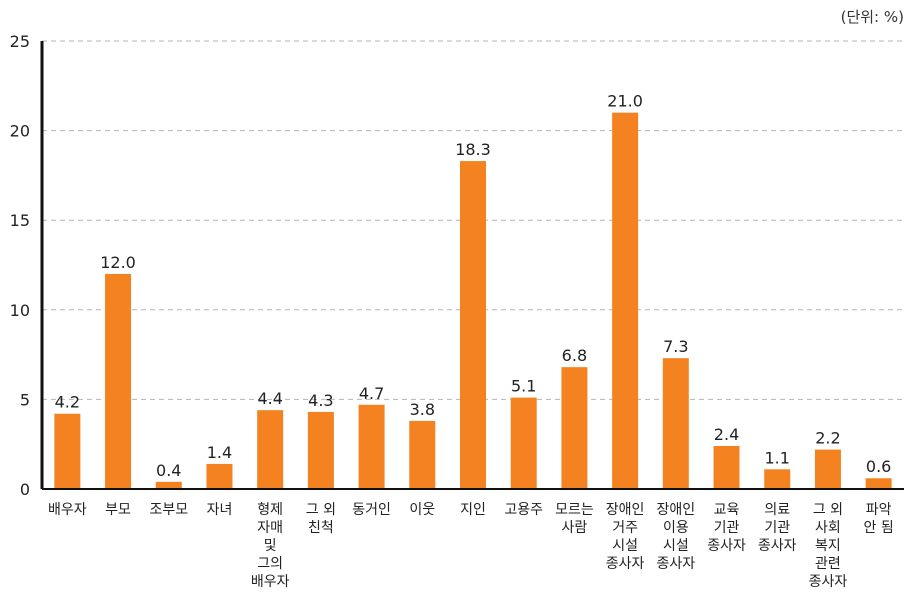  I want to click on data-label: 0.4, so click(168, 470).